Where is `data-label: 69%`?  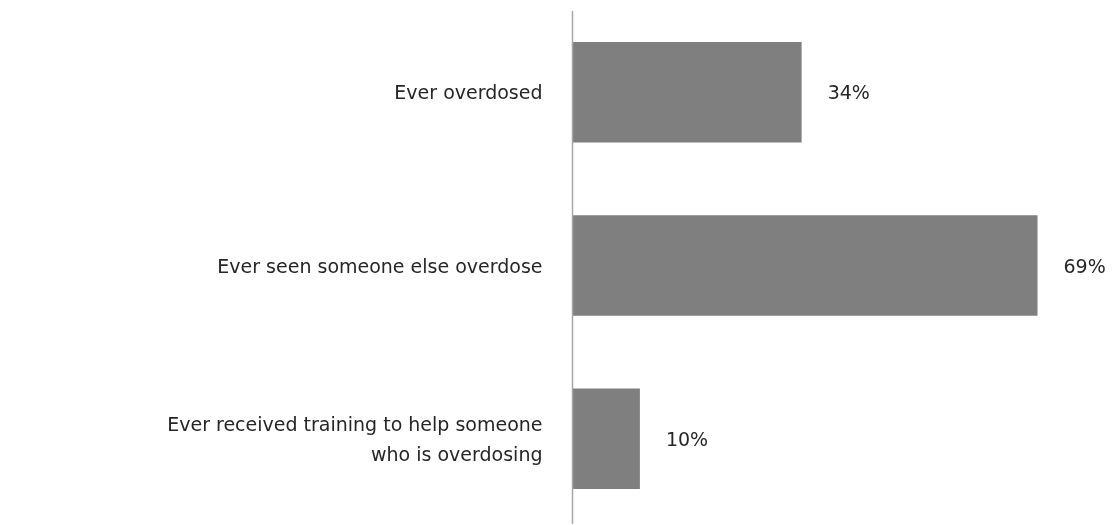 data-label: 69% is located at coordinates (1084, 265).